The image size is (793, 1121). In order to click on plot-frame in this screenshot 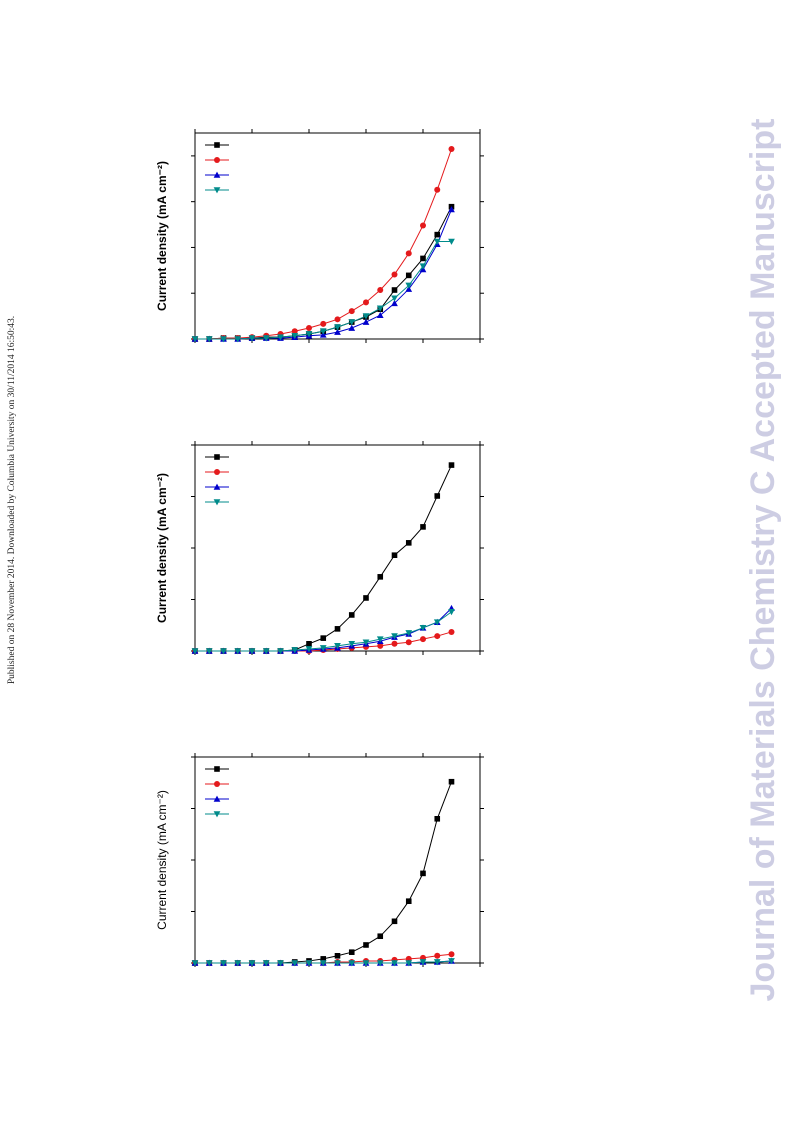, I will do `click(337, 236)`.